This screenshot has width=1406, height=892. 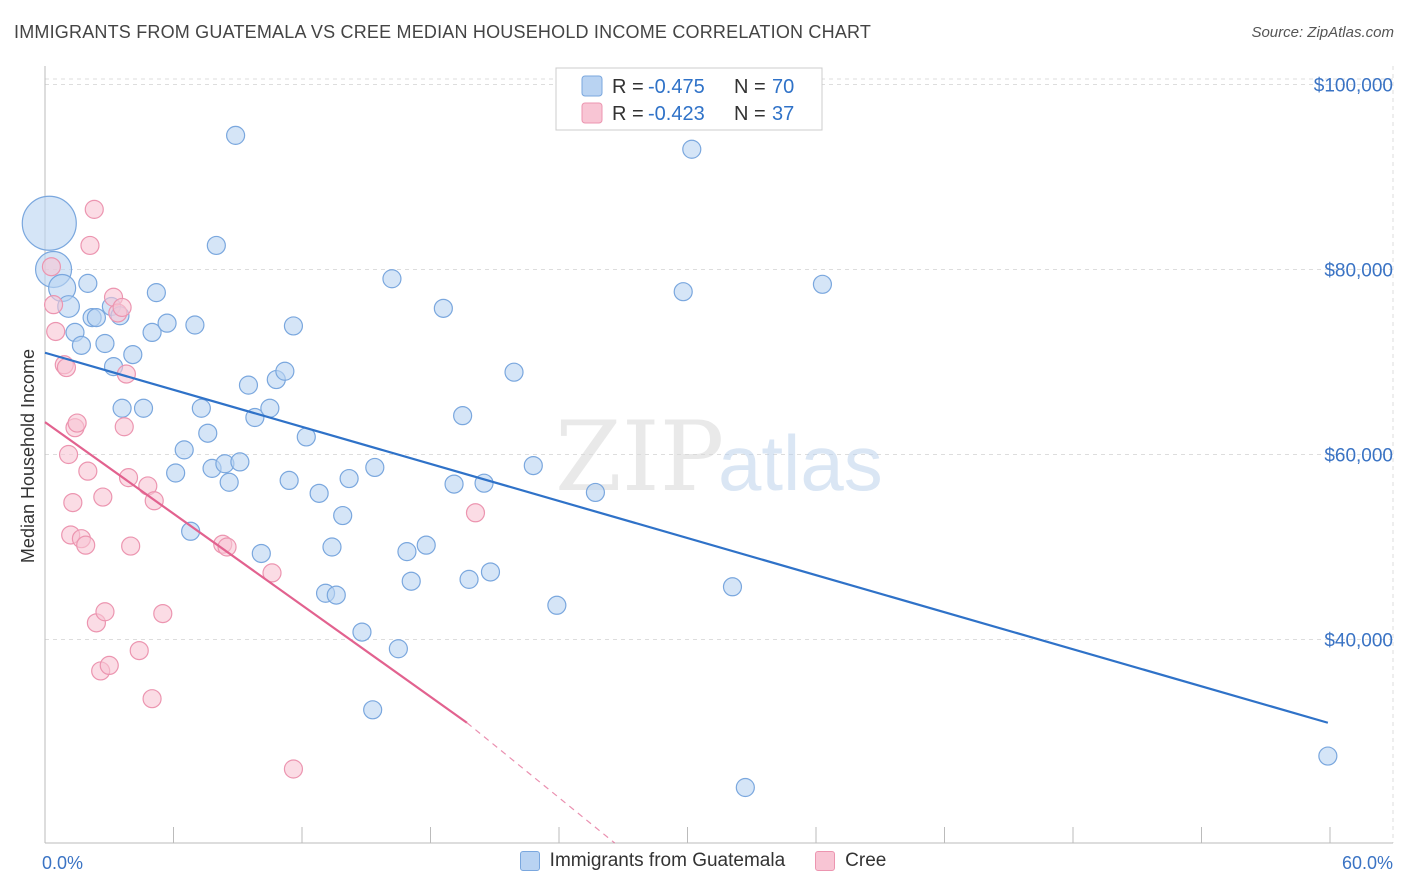 I want to click on bottom-legend: Immigrants from Guatemala Cree, so click(x=703, y=861).